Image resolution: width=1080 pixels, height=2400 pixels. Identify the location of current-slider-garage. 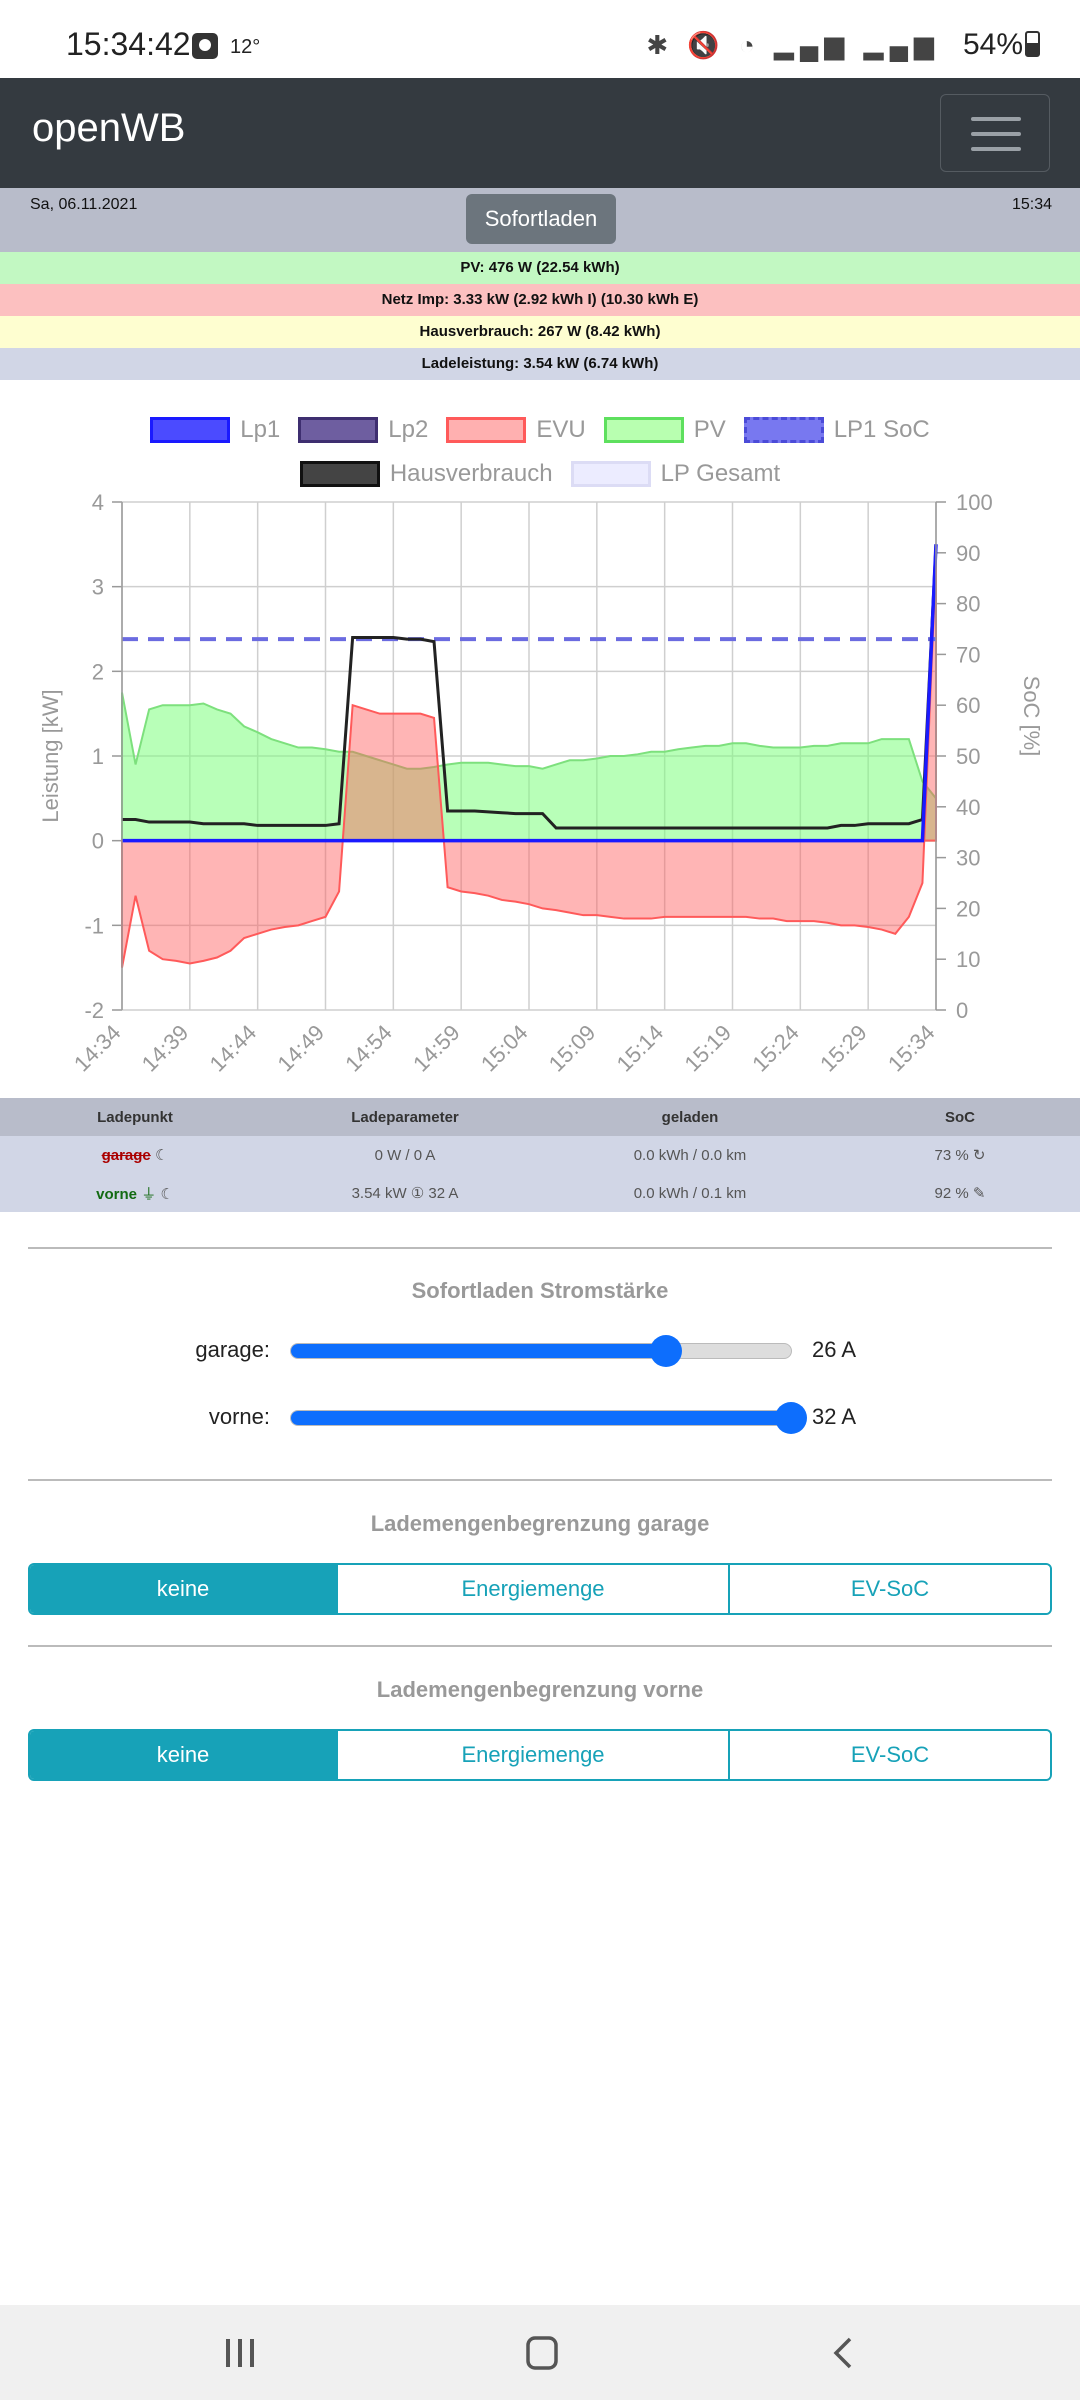
(541, 1351).